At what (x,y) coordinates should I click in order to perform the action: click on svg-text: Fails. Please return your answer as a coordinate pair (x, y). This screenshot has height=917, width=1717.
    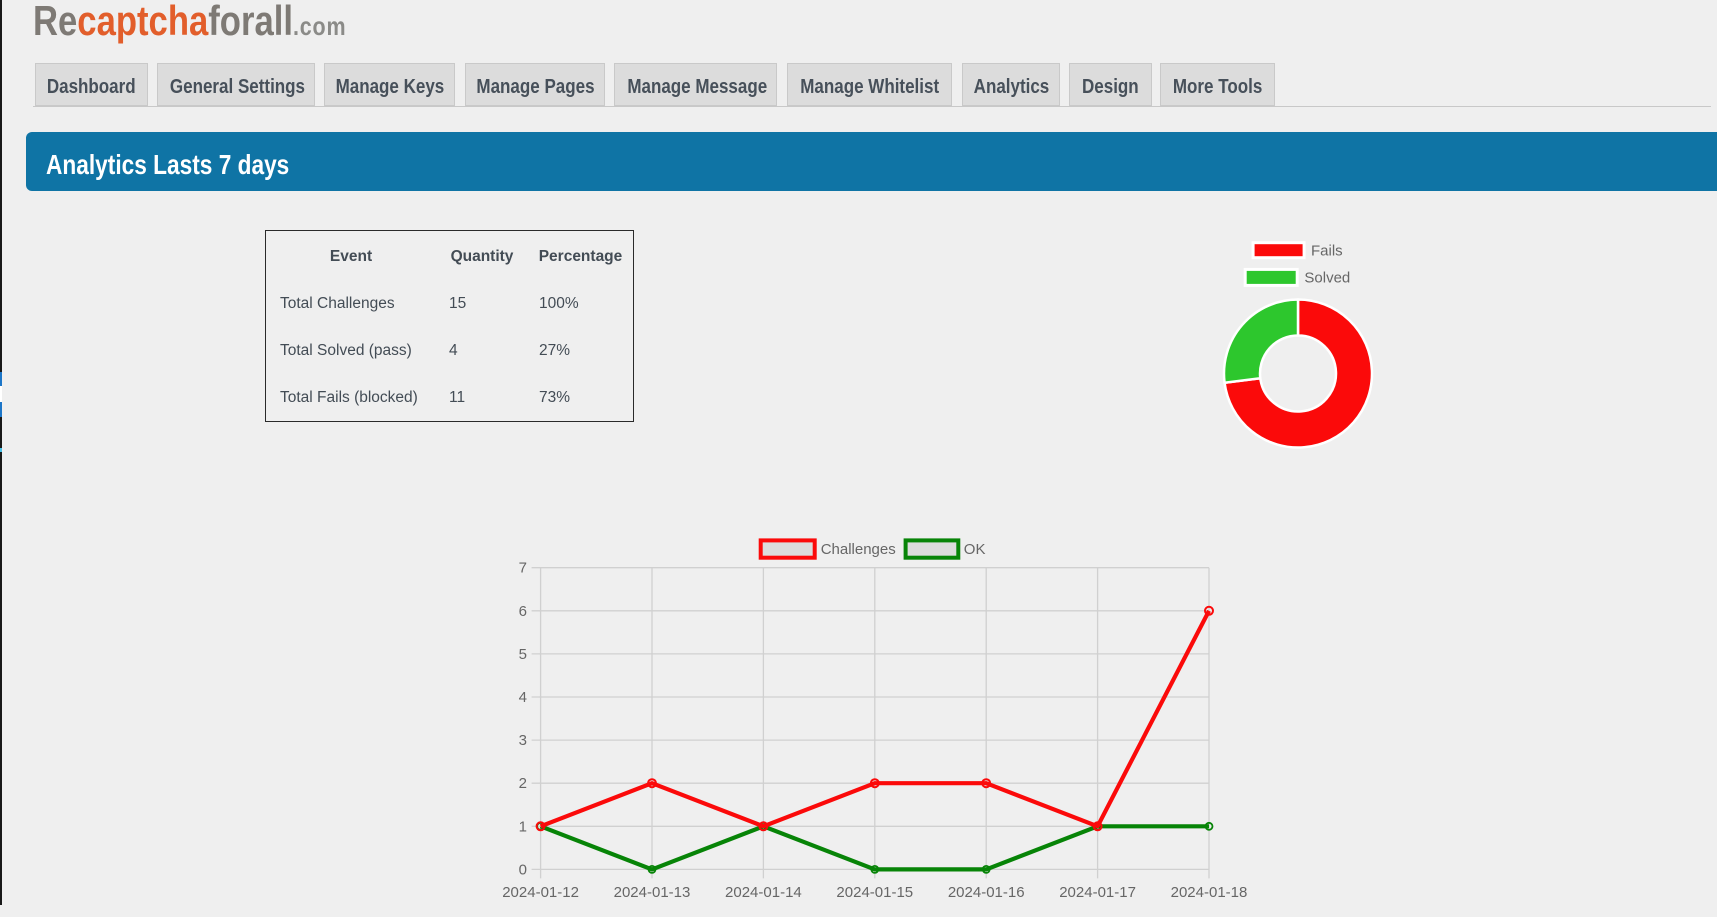
    Looking at the image, I should click on (1327, 251).